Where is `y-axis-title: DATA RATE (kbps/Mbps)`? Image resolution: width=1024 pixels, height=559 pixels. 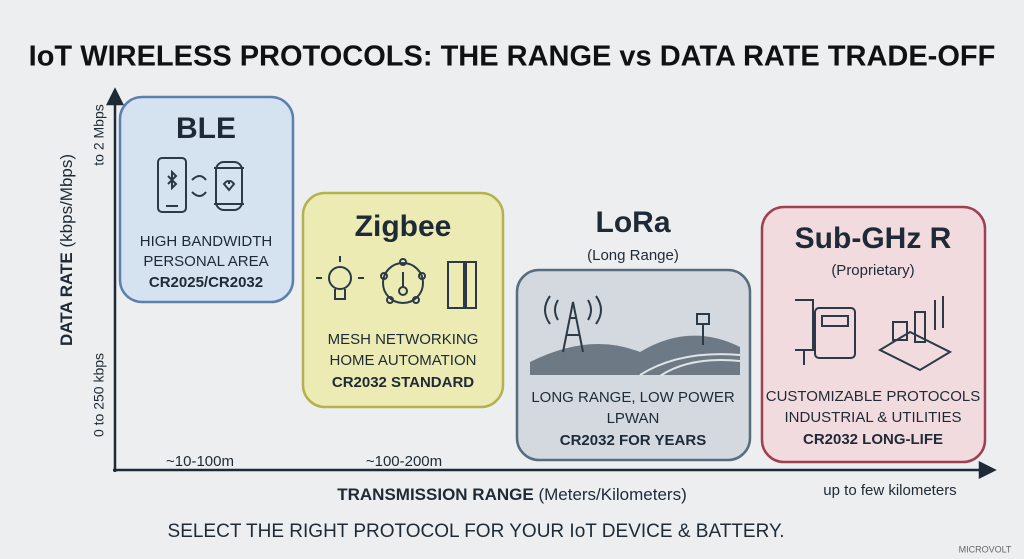 y-axis-title: DATA RATE (kbps/Mbps) is located at coordinates (66, 250).